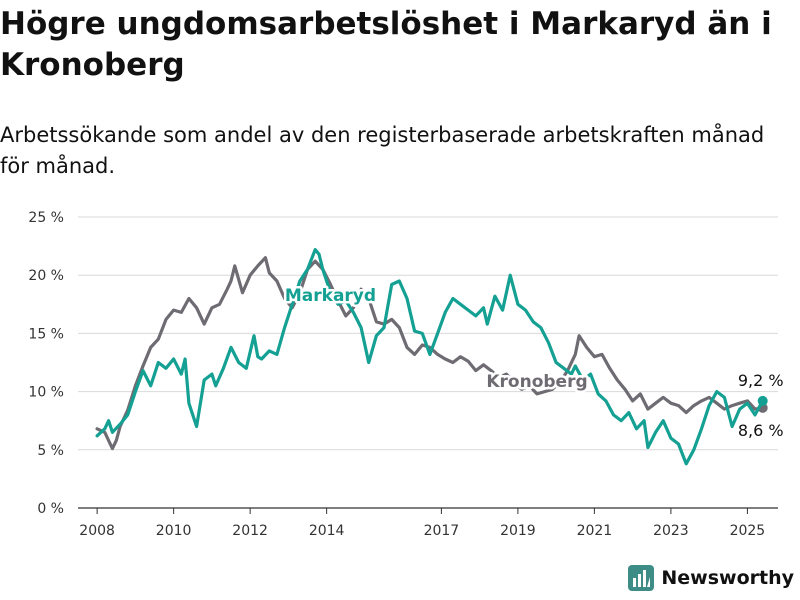 Image resolution: width=800 pixels, height=600 pixels. Describe the element at coordinates (330, 296) in the screenshot. I see `series-label-markaryd: Markaryd` at that location.